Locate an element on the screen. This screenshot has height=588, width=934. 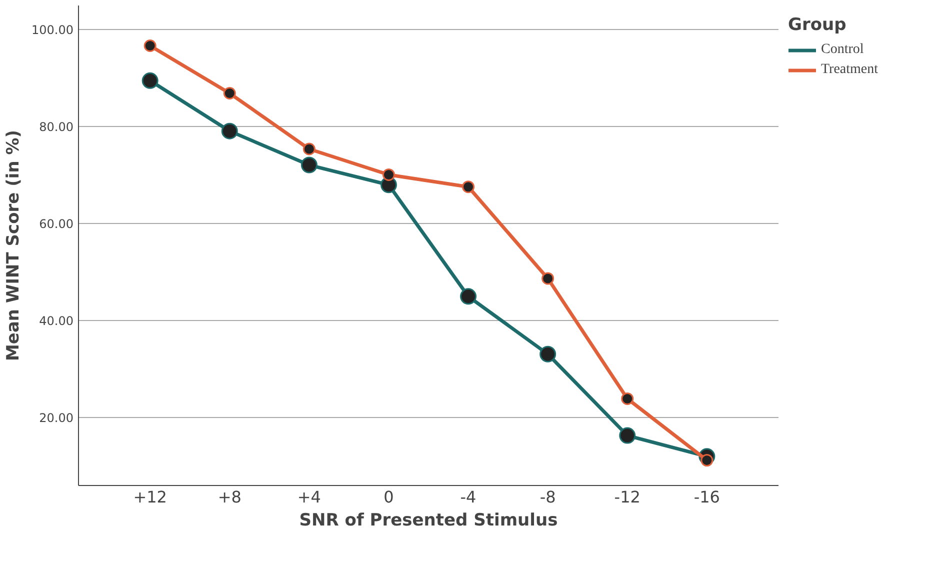
x-tick-label: -16 is located at coordinates (707, 497).